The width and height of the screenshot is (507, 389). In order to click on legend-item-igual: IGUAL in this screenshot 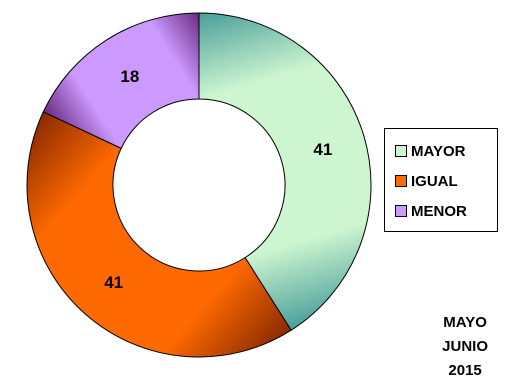, I will do `click(446, 181)`.